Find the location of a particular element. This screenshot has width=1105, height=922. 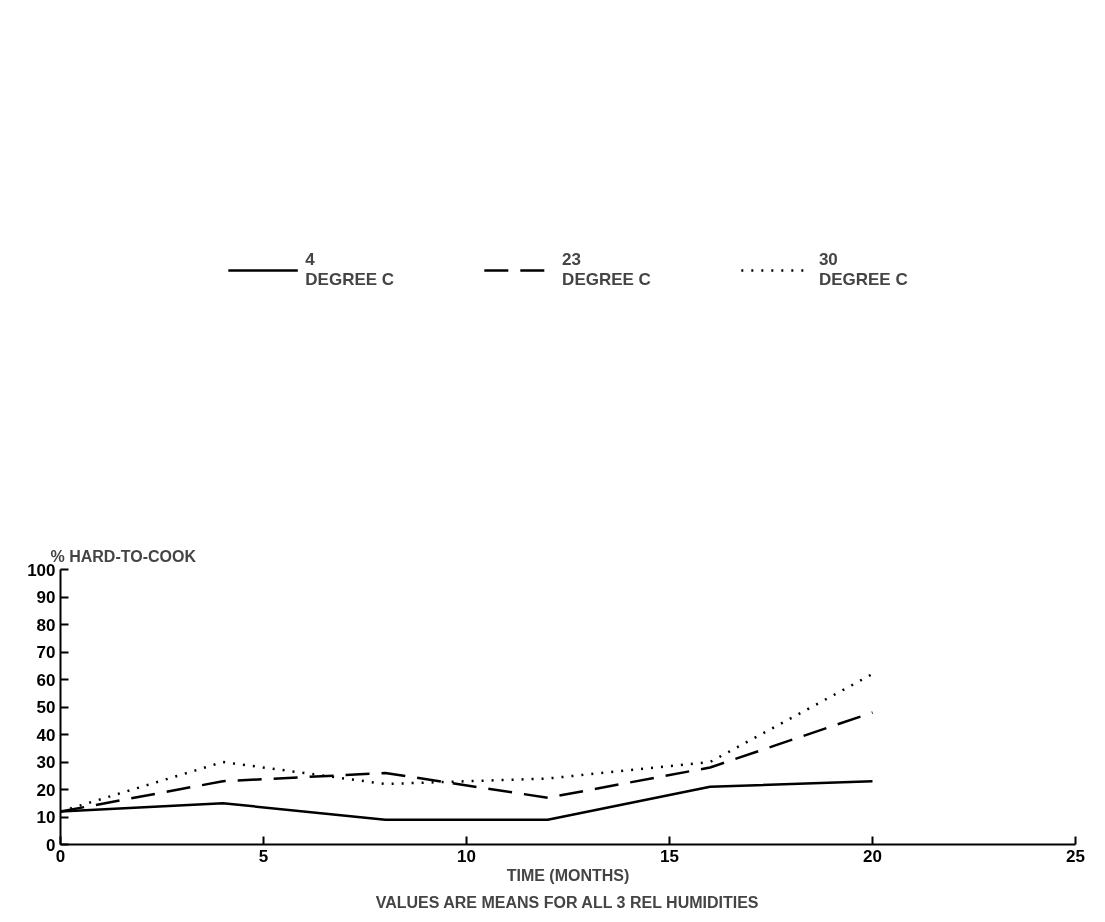

y-tick-label: 70 is located at coordinates (46, 652).